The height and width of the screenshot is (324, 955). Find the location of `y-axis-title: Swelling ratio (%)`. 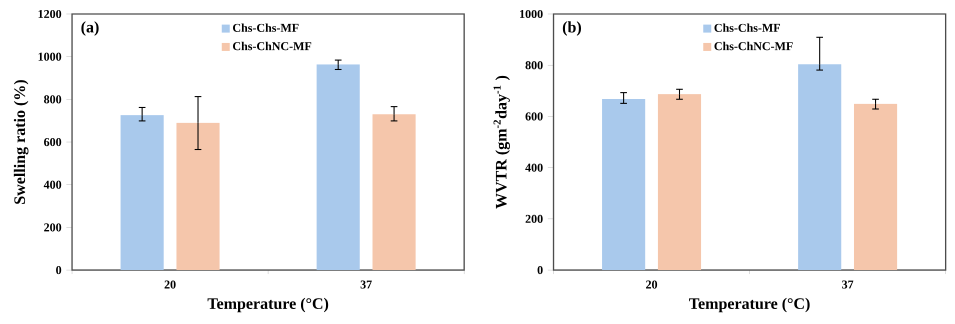

y-axis-title: Swelling ratio (%) is located at coordinates (21, 142).